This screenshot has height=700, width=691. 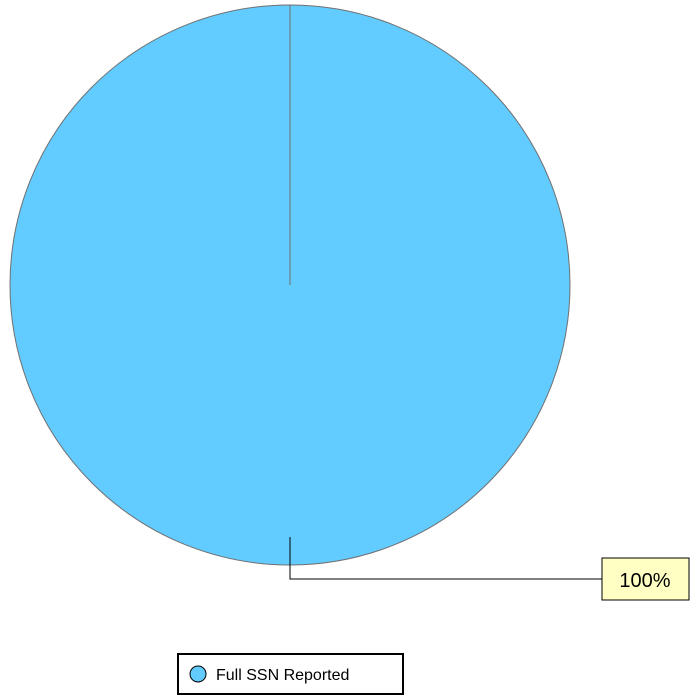 I want to click on legend-box, so click(x=290, y=674).